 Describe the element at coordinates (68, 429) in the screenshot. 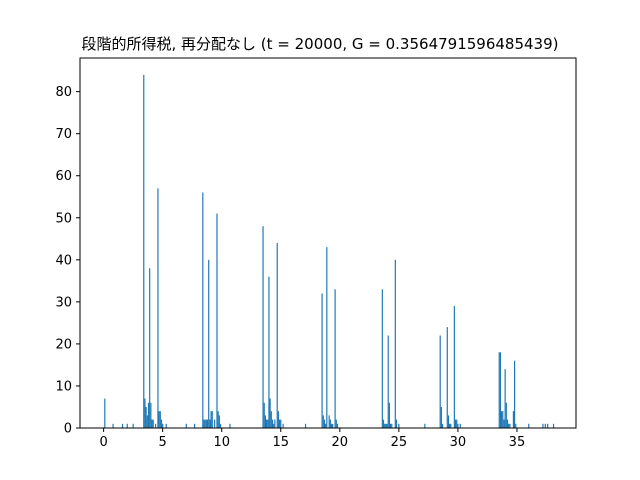

I see `y-tick-label: 0` at that location.